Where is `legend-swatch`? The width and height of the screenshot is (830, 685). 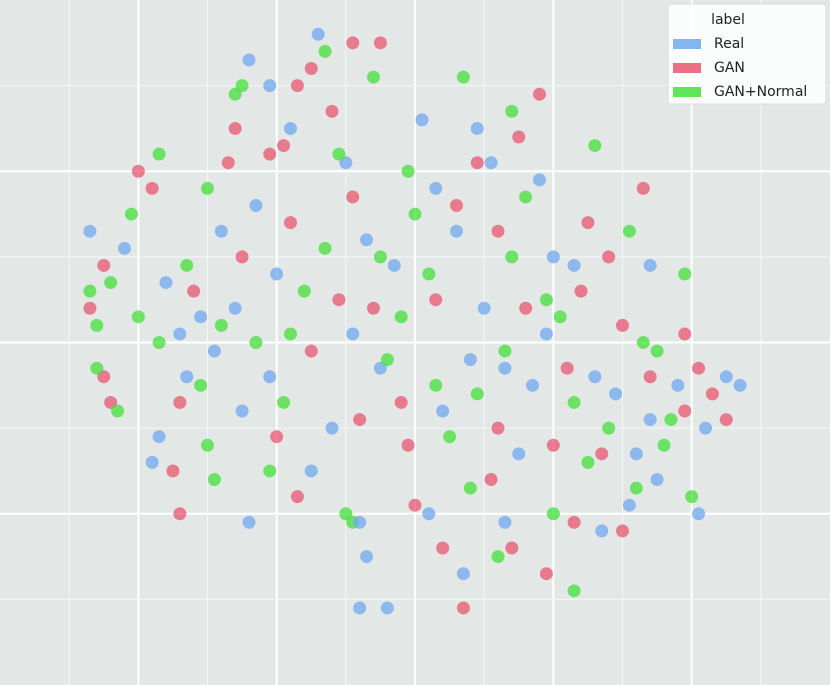 legend-swatch is located at coordinates (687, 68).